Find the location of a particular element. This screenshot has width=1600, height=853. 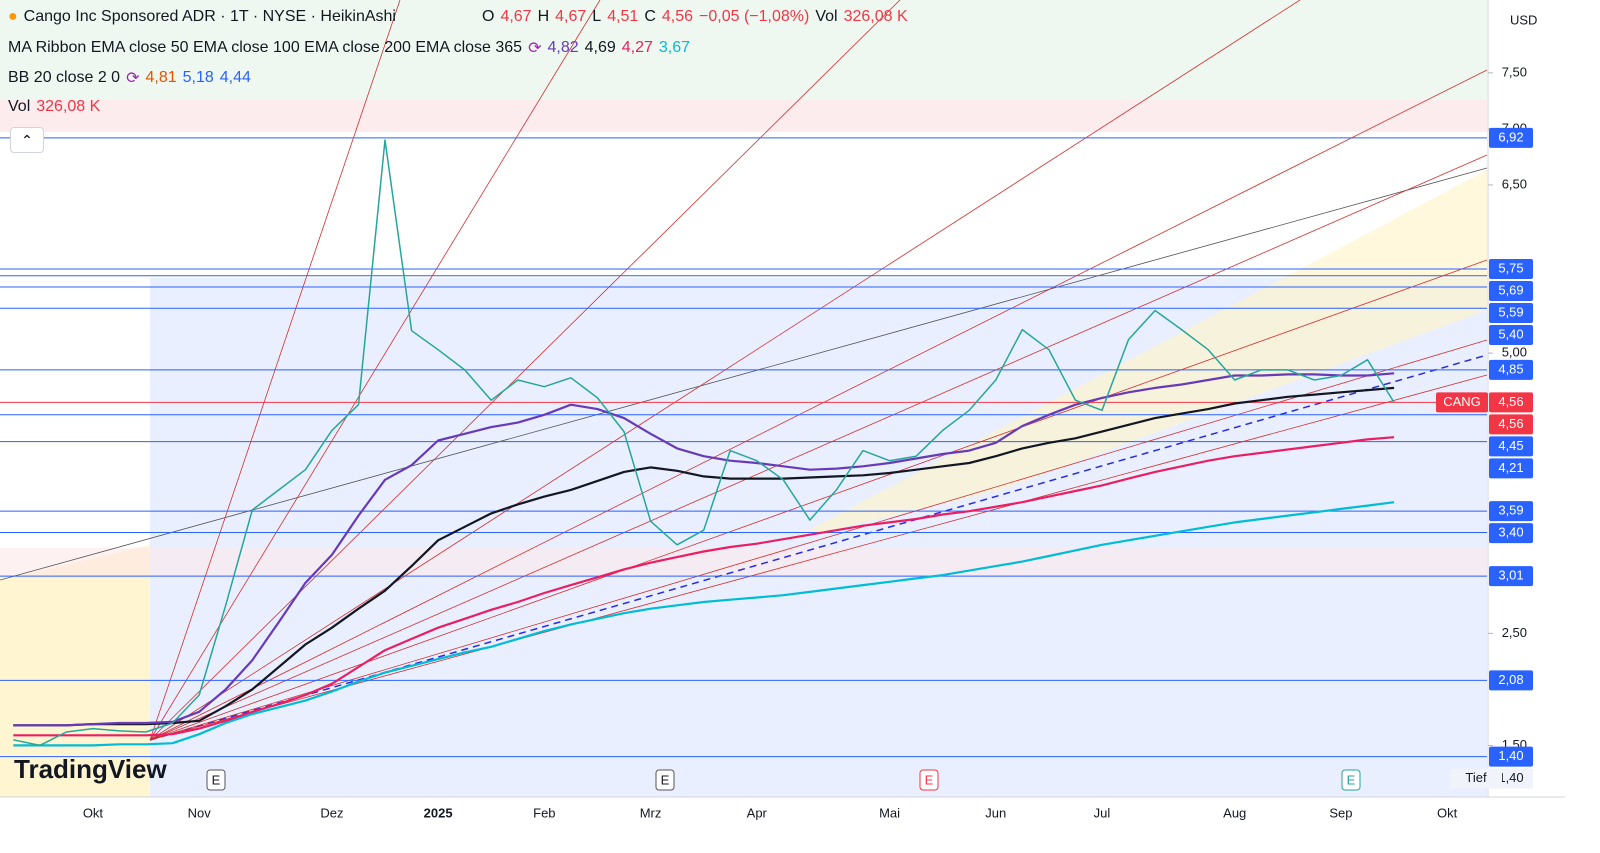

price-tag: 5,59 is located at coordinates (1511, 313).